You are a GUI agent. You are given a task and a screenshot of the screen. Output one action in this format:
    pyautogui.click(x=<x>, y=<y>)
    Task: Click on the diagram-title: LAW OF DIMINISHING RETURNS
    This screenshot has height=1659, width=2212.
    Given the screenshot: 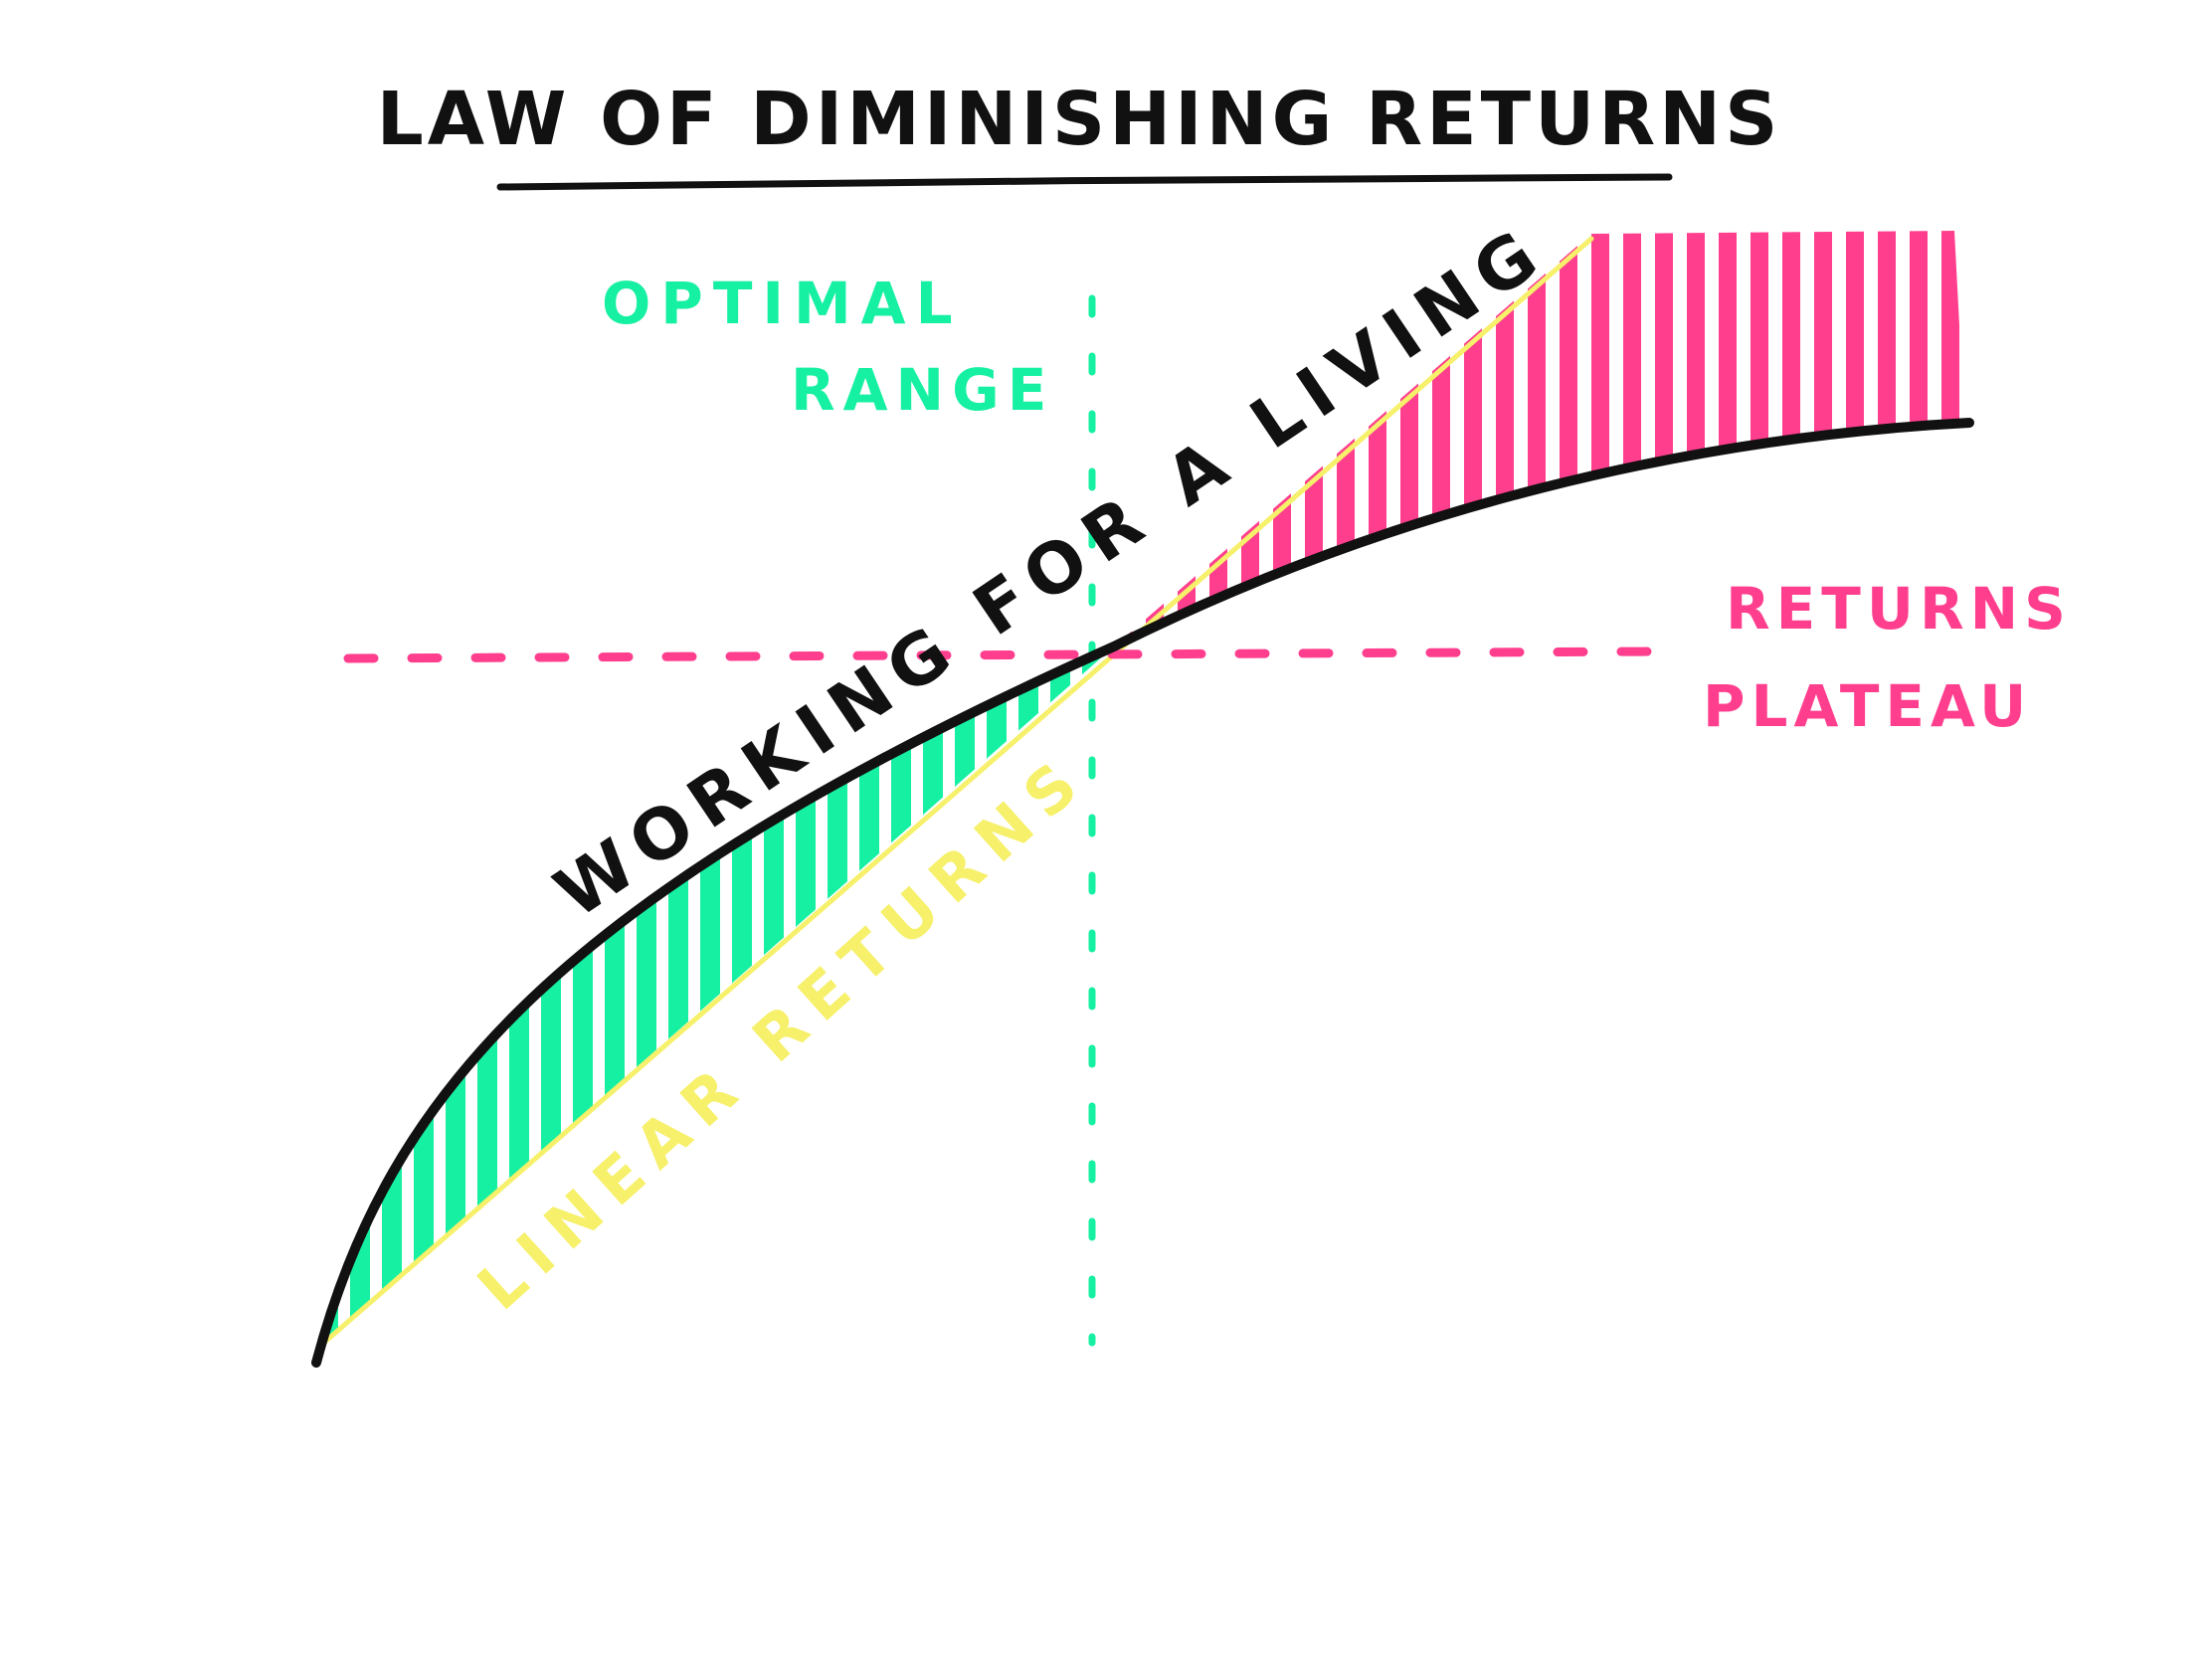 What is the action you would take?
    pyautogui.click(x=1079, y=119)
    